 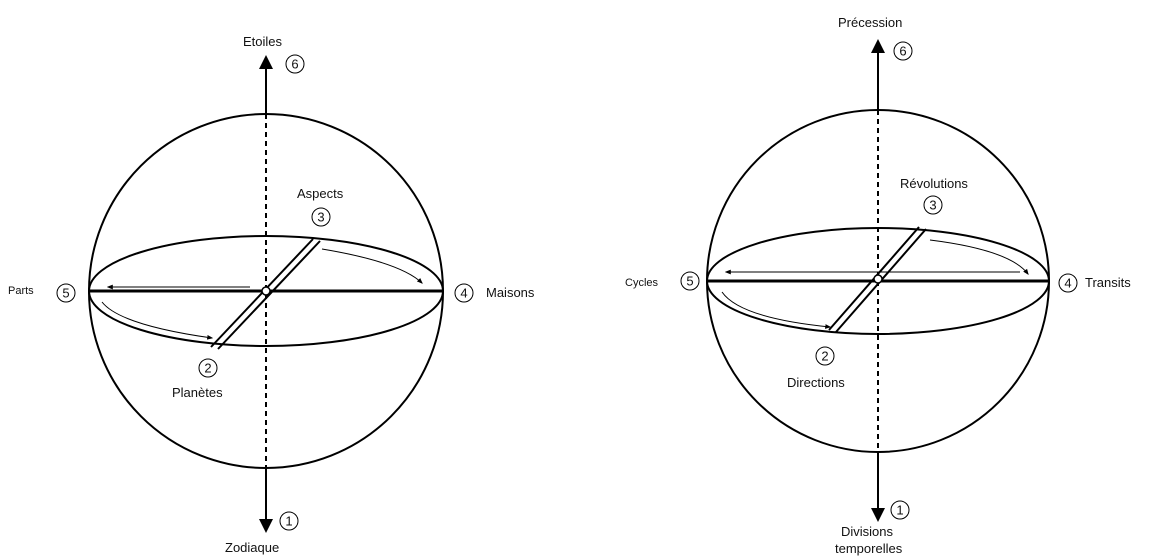 I want to click on right-top-num: 6, so click(x=902, y=51).